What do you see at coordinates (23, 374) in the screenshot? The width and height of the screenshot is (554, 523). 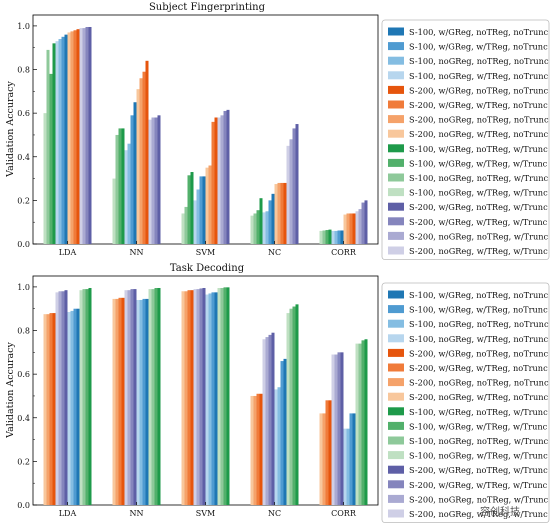 I see `y-tick-label: 0.6` at bounding box center [23, 374].